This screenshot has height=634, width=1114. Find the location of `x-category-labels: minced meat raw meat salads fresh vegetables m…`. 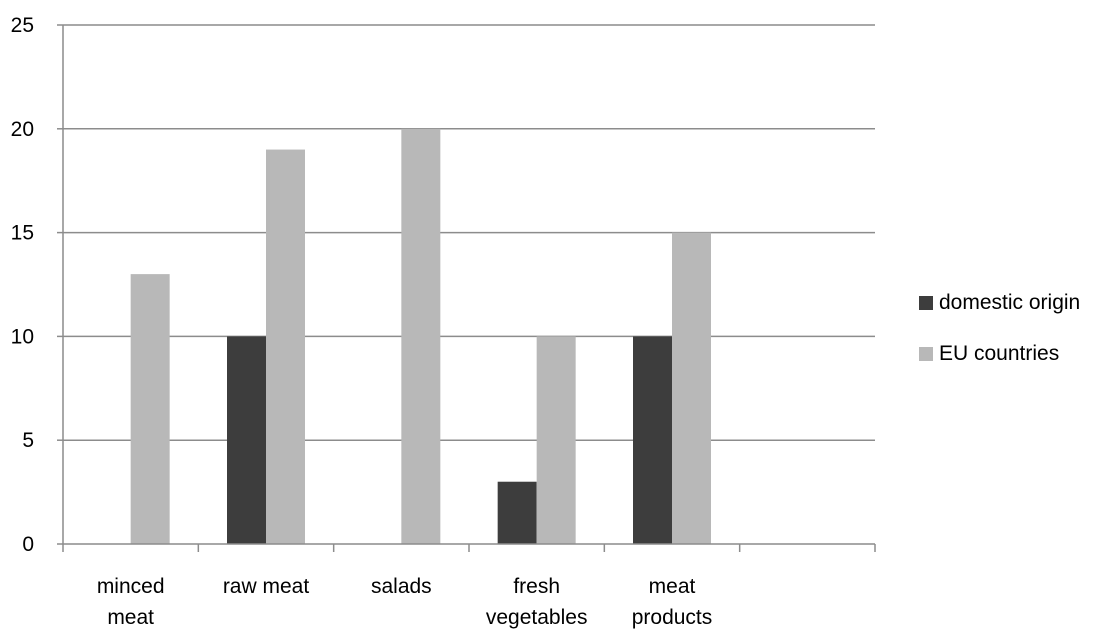

x-category-labels: minced meat raw meat salads fresh vegetables m… is located at coordinates (404, 602).